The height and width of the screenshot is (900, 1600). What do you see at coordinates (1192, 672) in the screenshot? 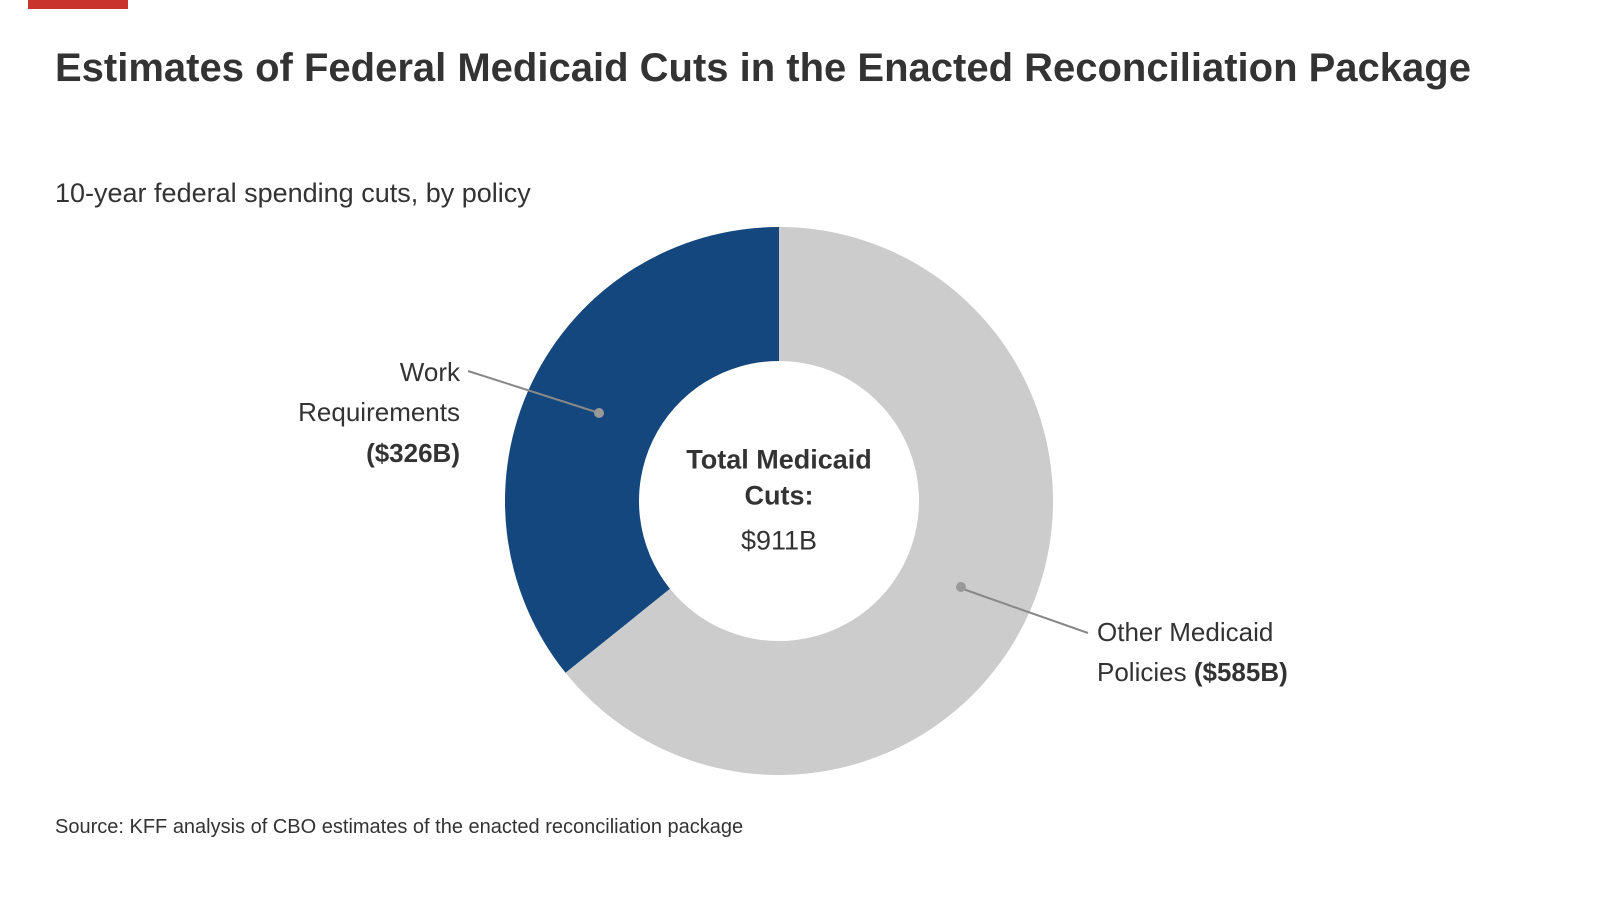
I see `other-label-line2: Policies ($585B)` at bounding box center [1192, 672].